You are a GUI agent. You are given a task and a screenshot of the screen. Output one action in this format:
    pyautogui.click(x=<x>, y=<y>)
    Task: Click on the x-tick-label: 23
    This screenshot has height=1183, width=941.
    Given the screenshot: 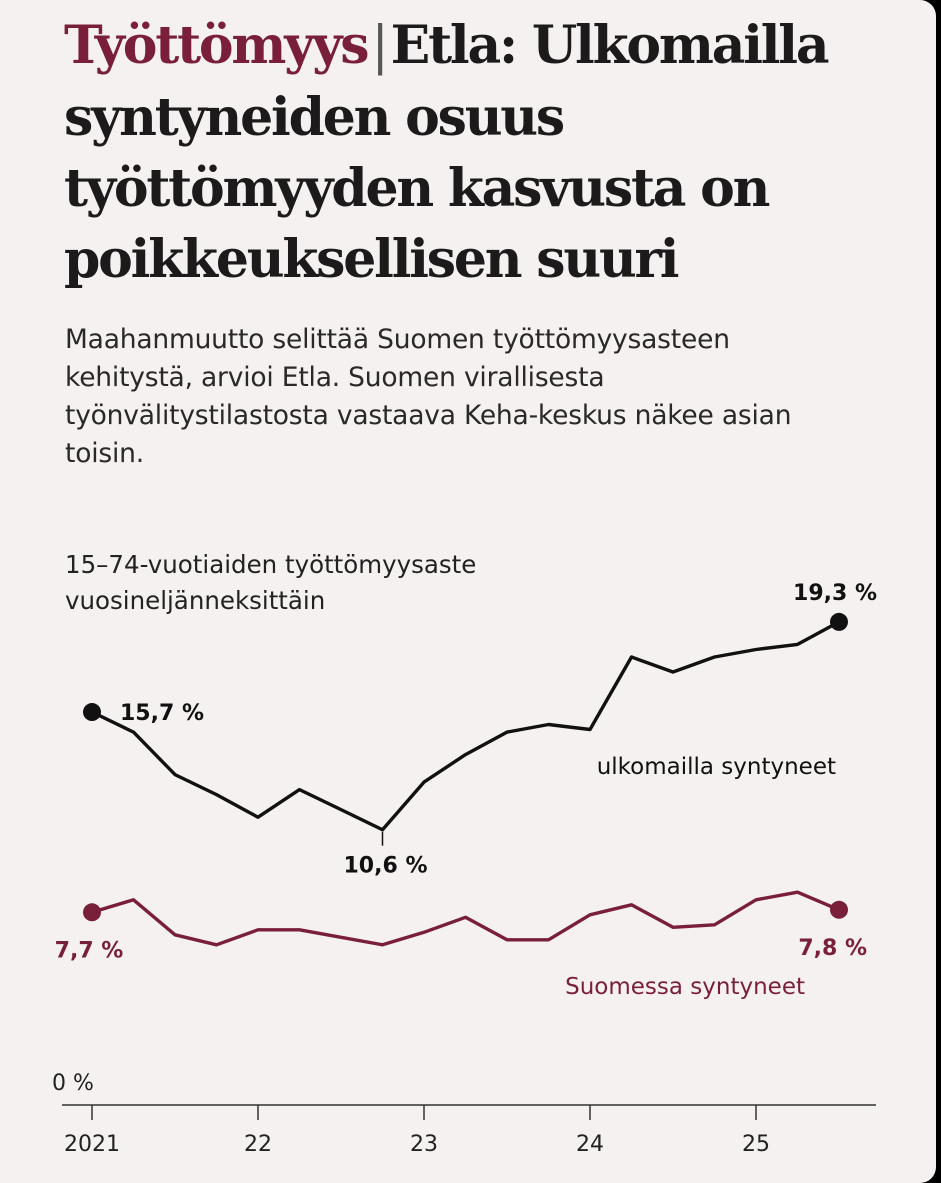 What is the action you would take?
    pyautogui.click(x=424, y=1144)
    